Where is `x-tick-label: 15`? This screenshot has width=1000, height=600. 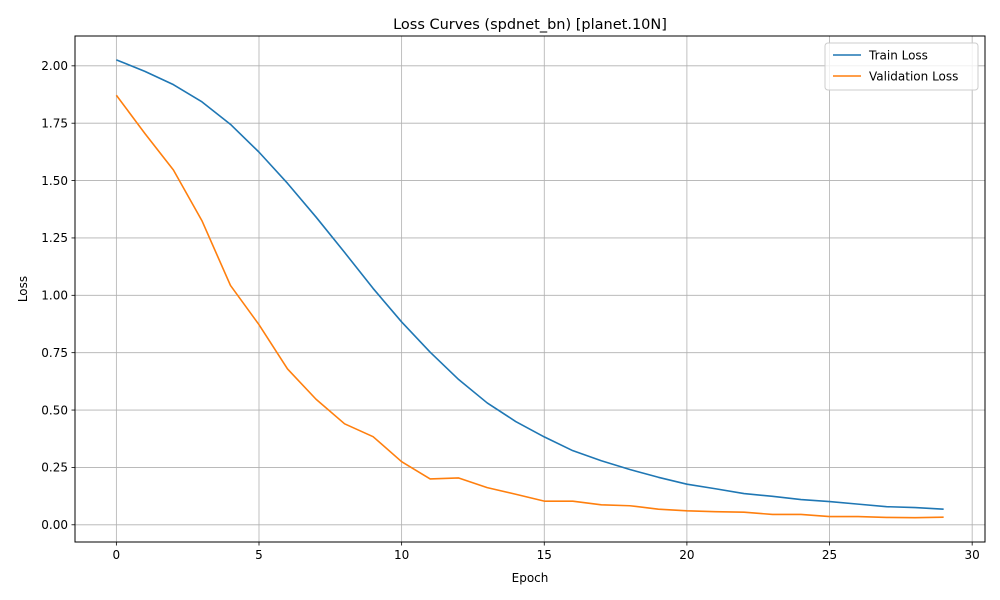
x-tick-label: 15 is located at coordinates (544, 555).